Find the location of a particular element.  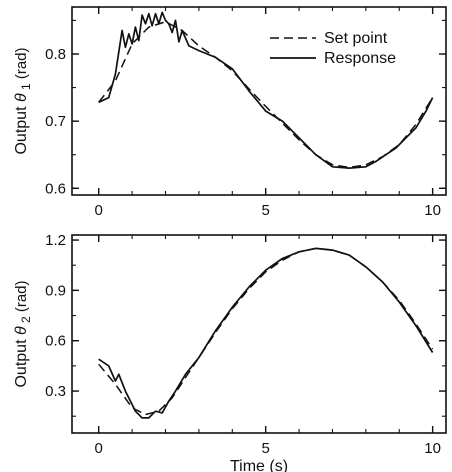

y-tick-label: 0.8 is located at coordinates (55, 54).